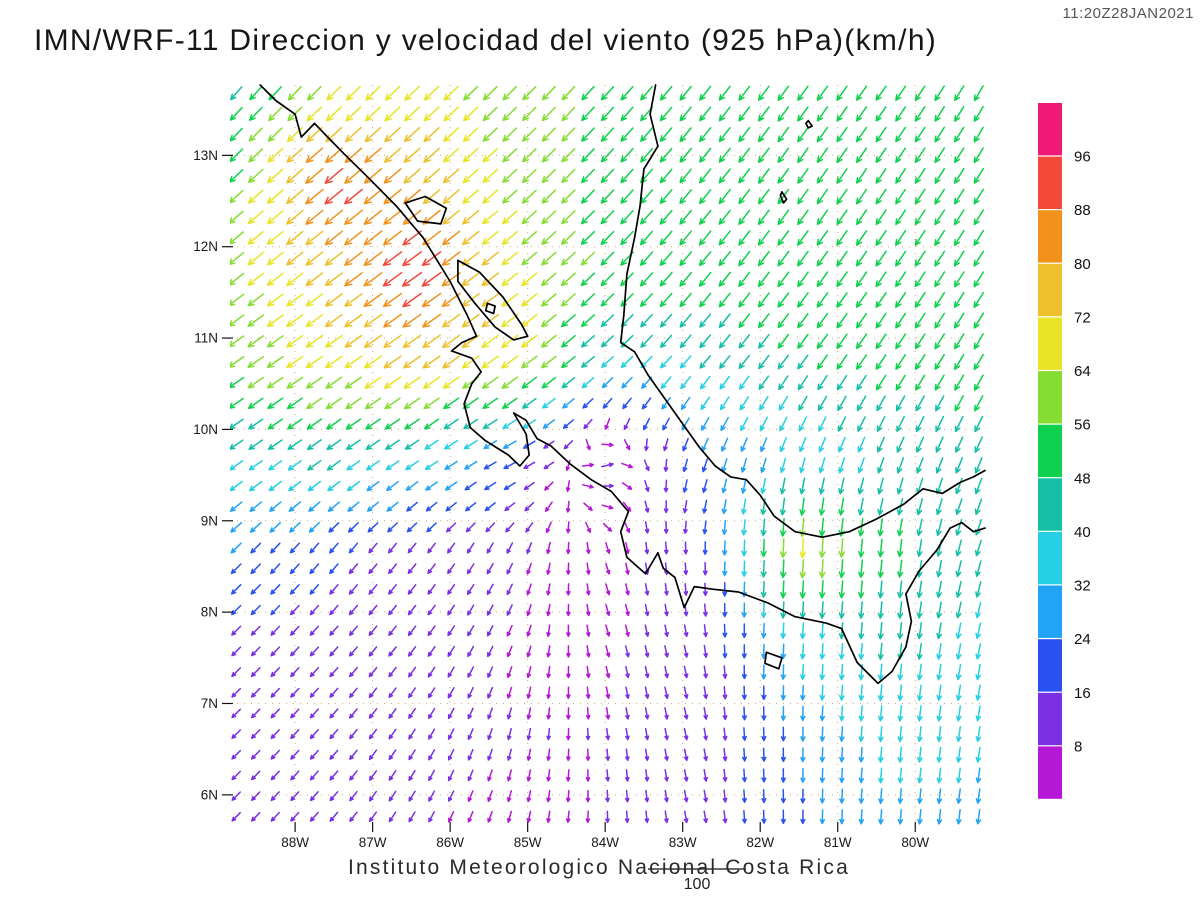 The height and width of the screenshot is (900, 1200). What do you see at coordinates (783, 197) in the screenshot?
I see `coastline` at bounding box center [783, 197].